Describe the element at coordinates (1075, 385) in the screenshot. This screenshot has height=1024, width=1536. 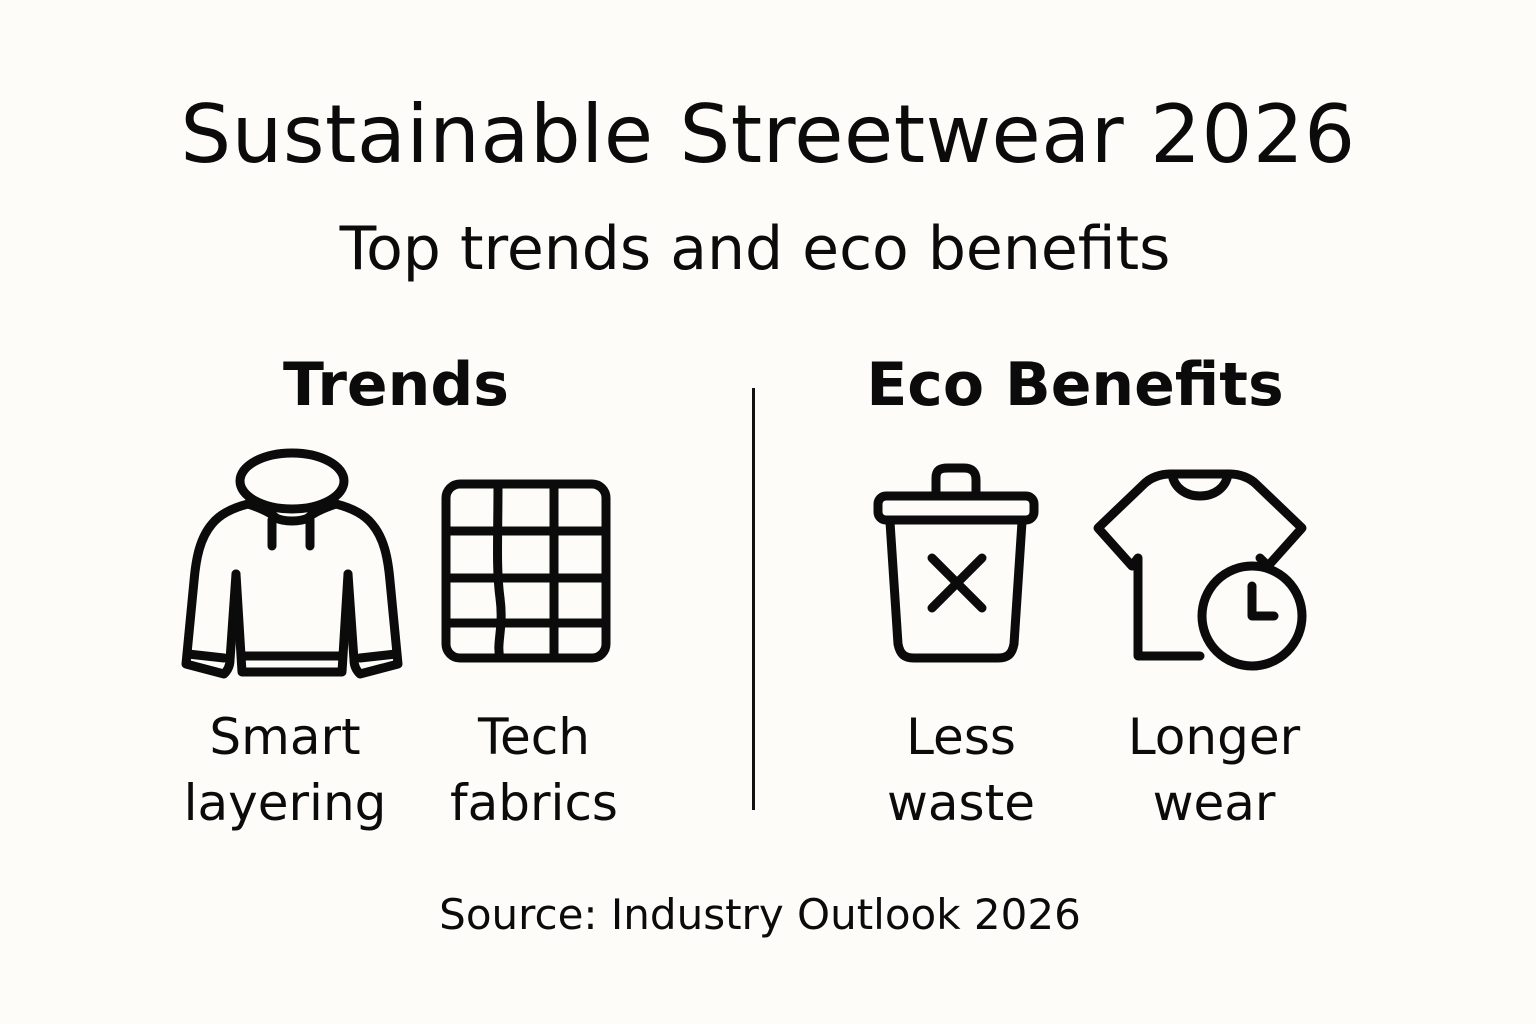
I see `eco-benefits-heading: Eco Benefits` at that location.